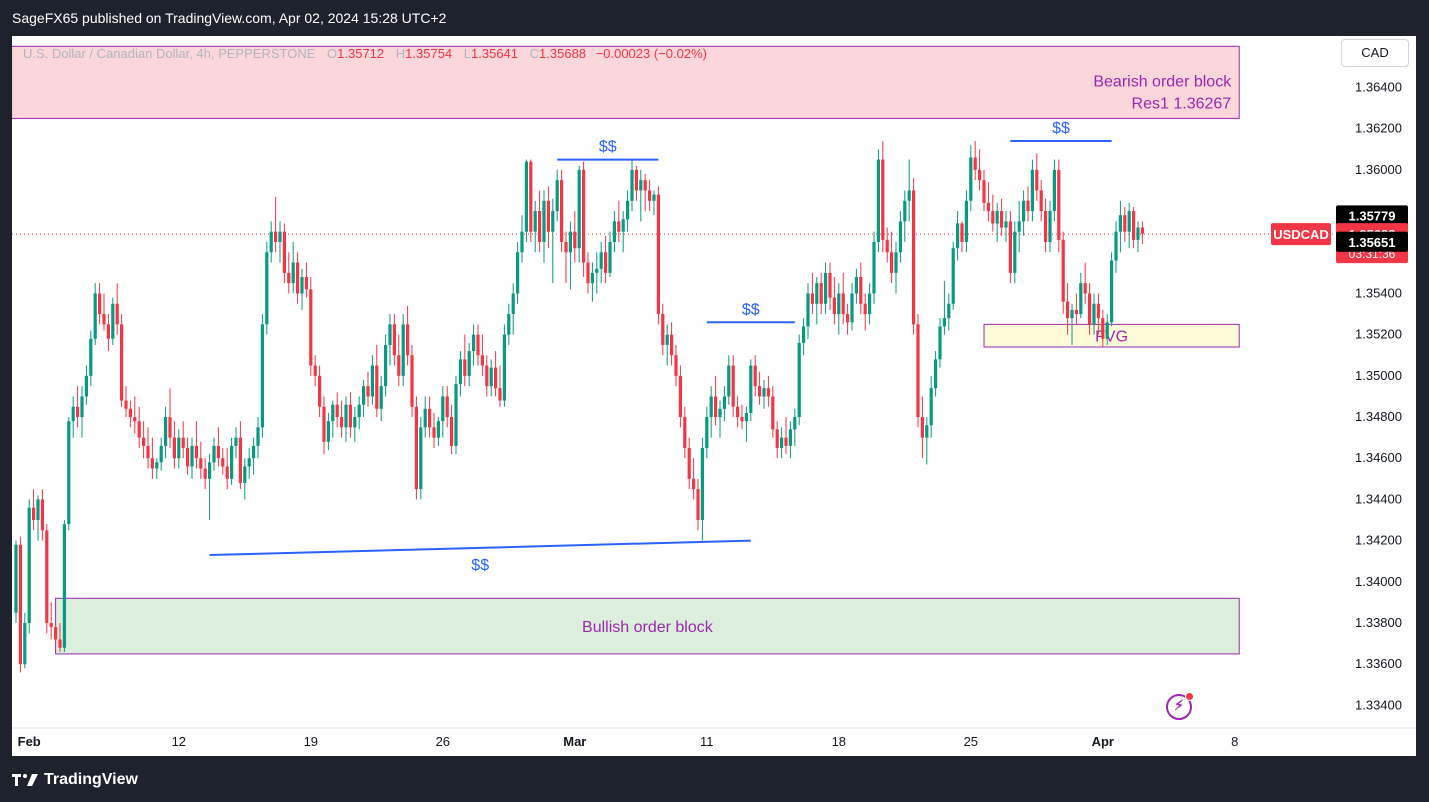  I want to click on time-tick-label: Mar, so click(574, 741).